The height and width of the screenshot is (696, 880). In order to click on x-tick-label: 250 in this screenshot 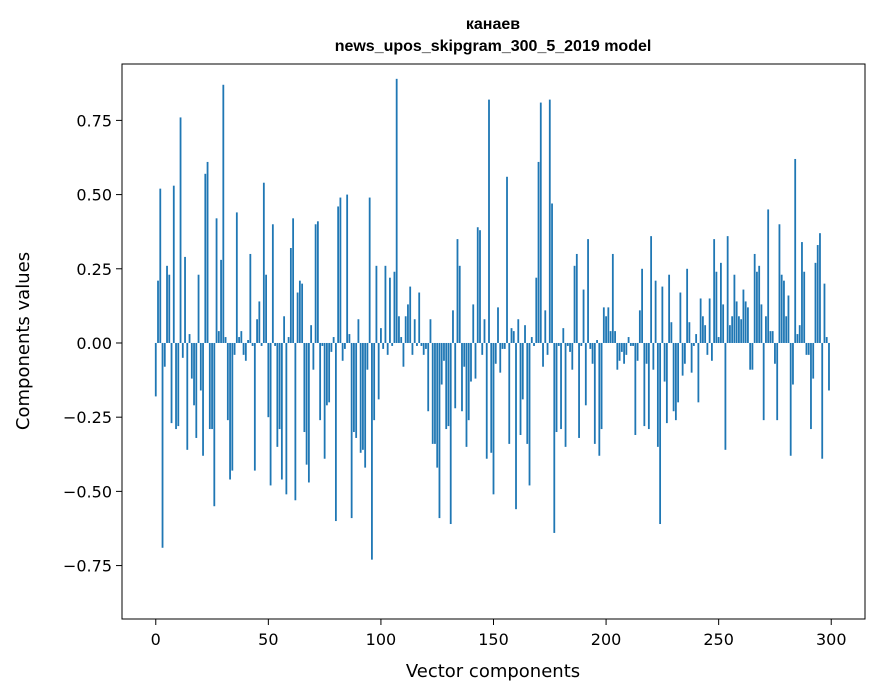, I will do `click(718, 639)`.